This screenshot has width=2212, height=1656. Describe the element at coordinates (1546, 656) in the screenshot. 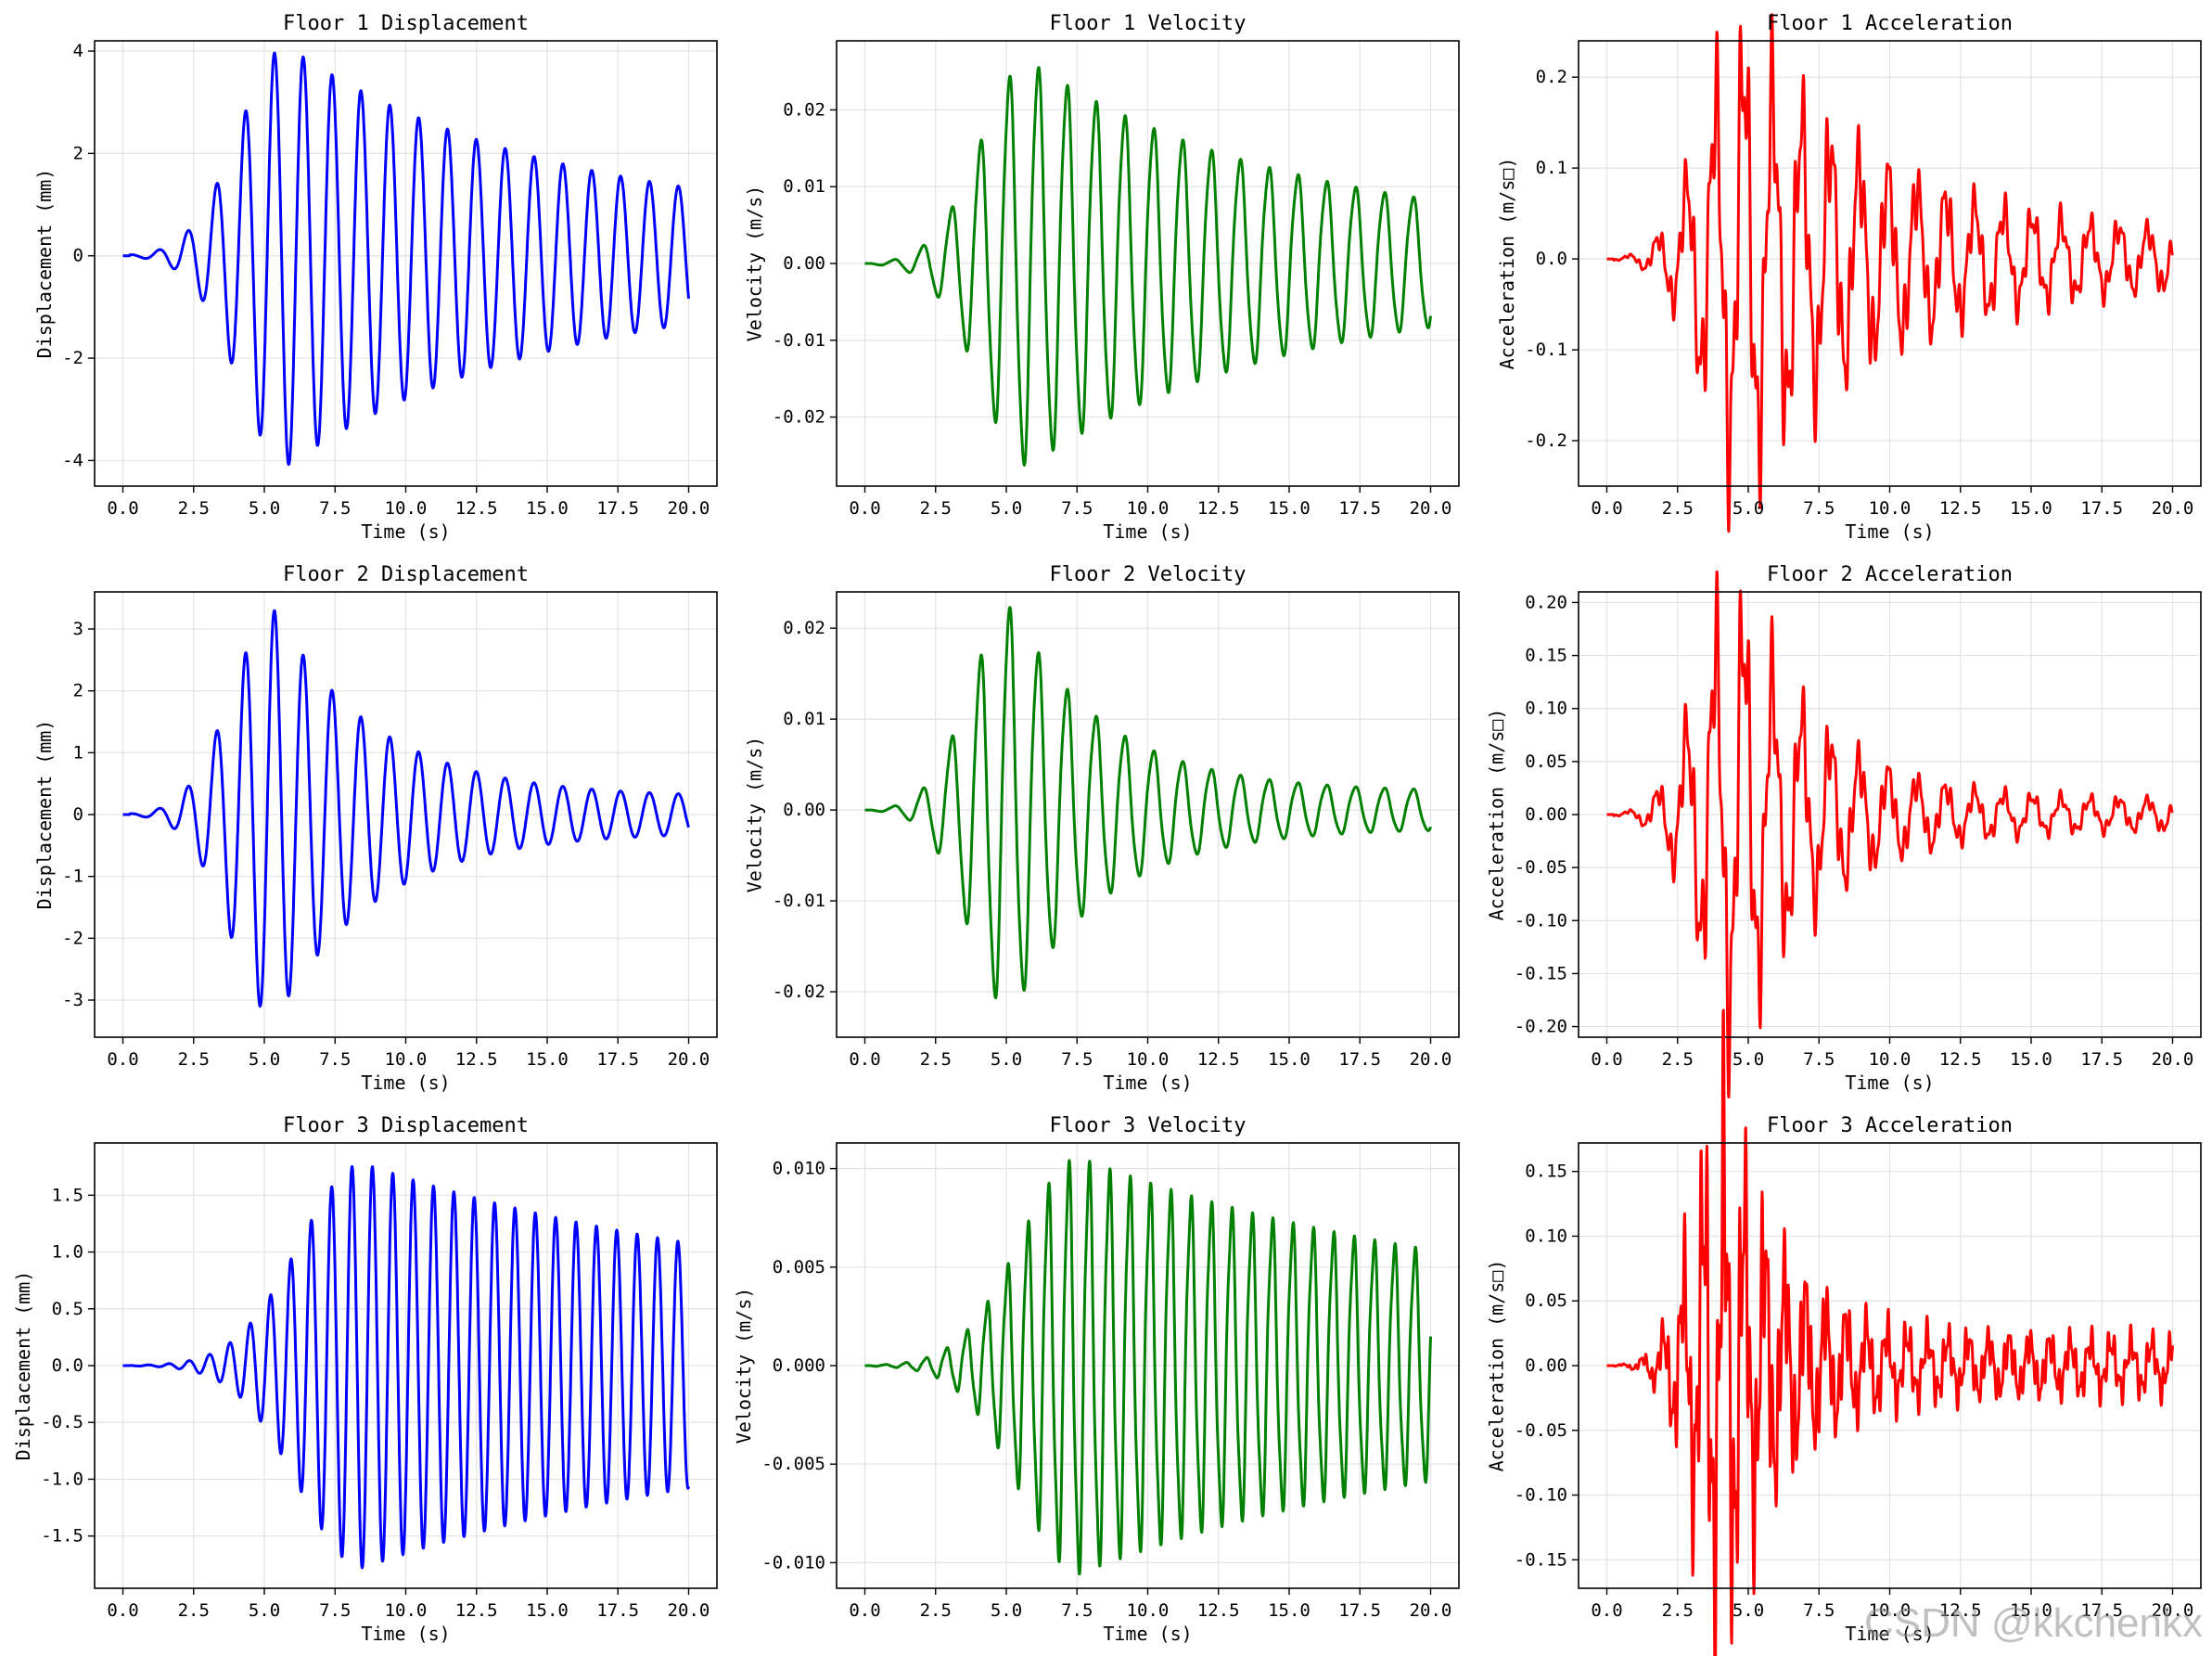

I see `y-tick-label: 0.15` at that location.